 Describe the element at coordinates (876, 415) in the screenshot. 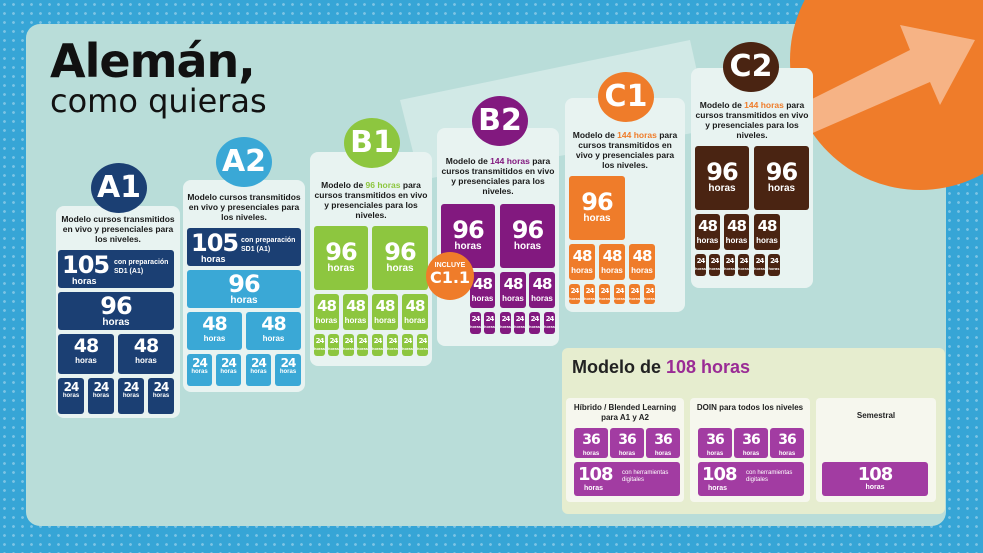

I see `semestral-title: Semestral` at that location.